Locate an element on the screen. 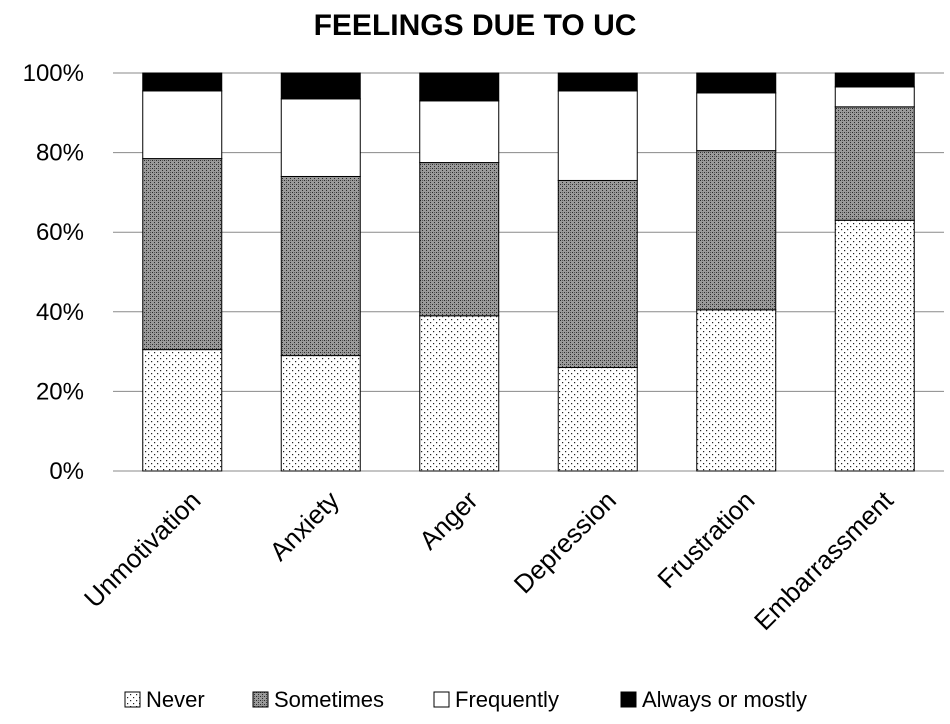  x-tick-label: Anger is located at coordinates (448, 520).